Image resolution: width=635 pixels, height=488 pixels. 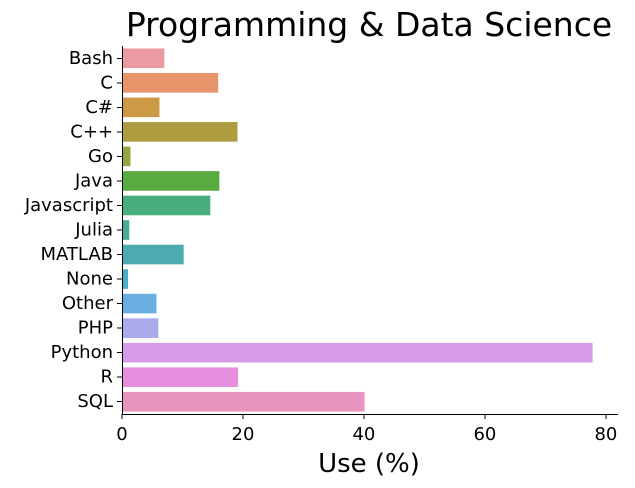 I want to click on bar-julia, so click(x=126, y=230).